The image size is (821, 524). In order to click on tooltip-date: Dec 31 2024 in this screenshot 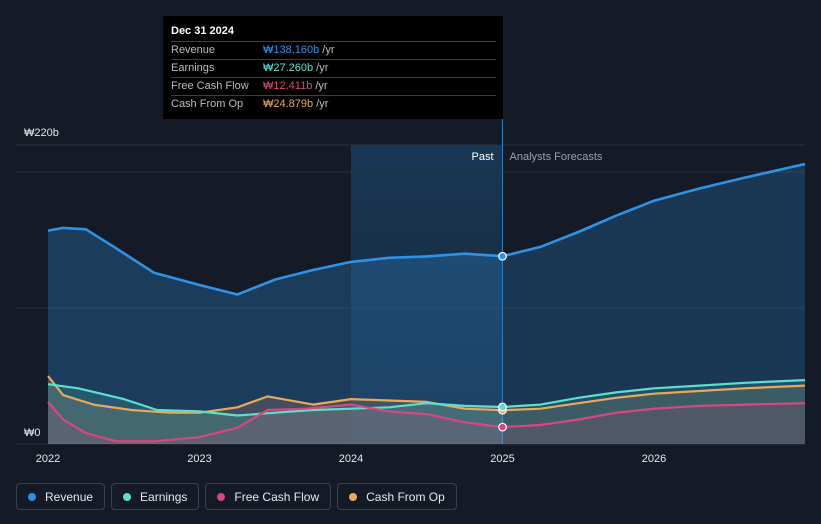, I will do `click(202, 31)`.